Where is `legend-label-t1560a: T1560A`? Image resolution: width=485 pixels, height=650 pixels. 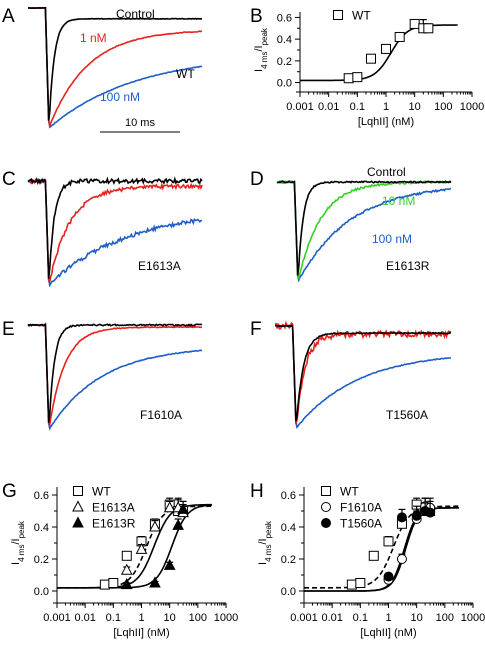 legend-label-t1560a: T1560A is located at coordinates (361, 524).